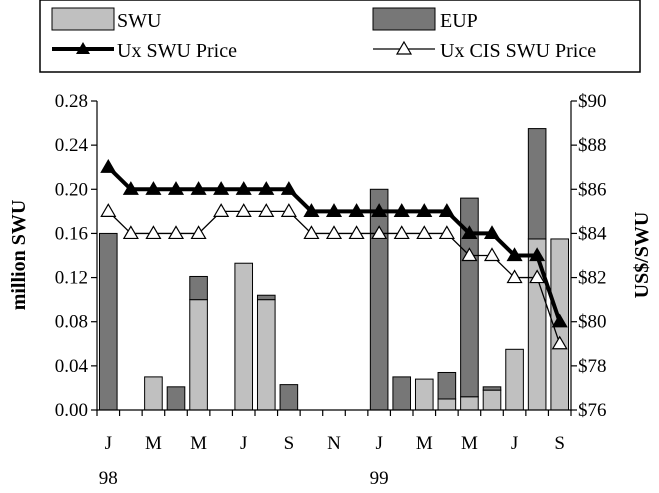 This screenshot has height=493, width=659. Describe the element at coordinates (71, 322) in the screenshot. I see `y-left-tick-label: 0.08` at that location.